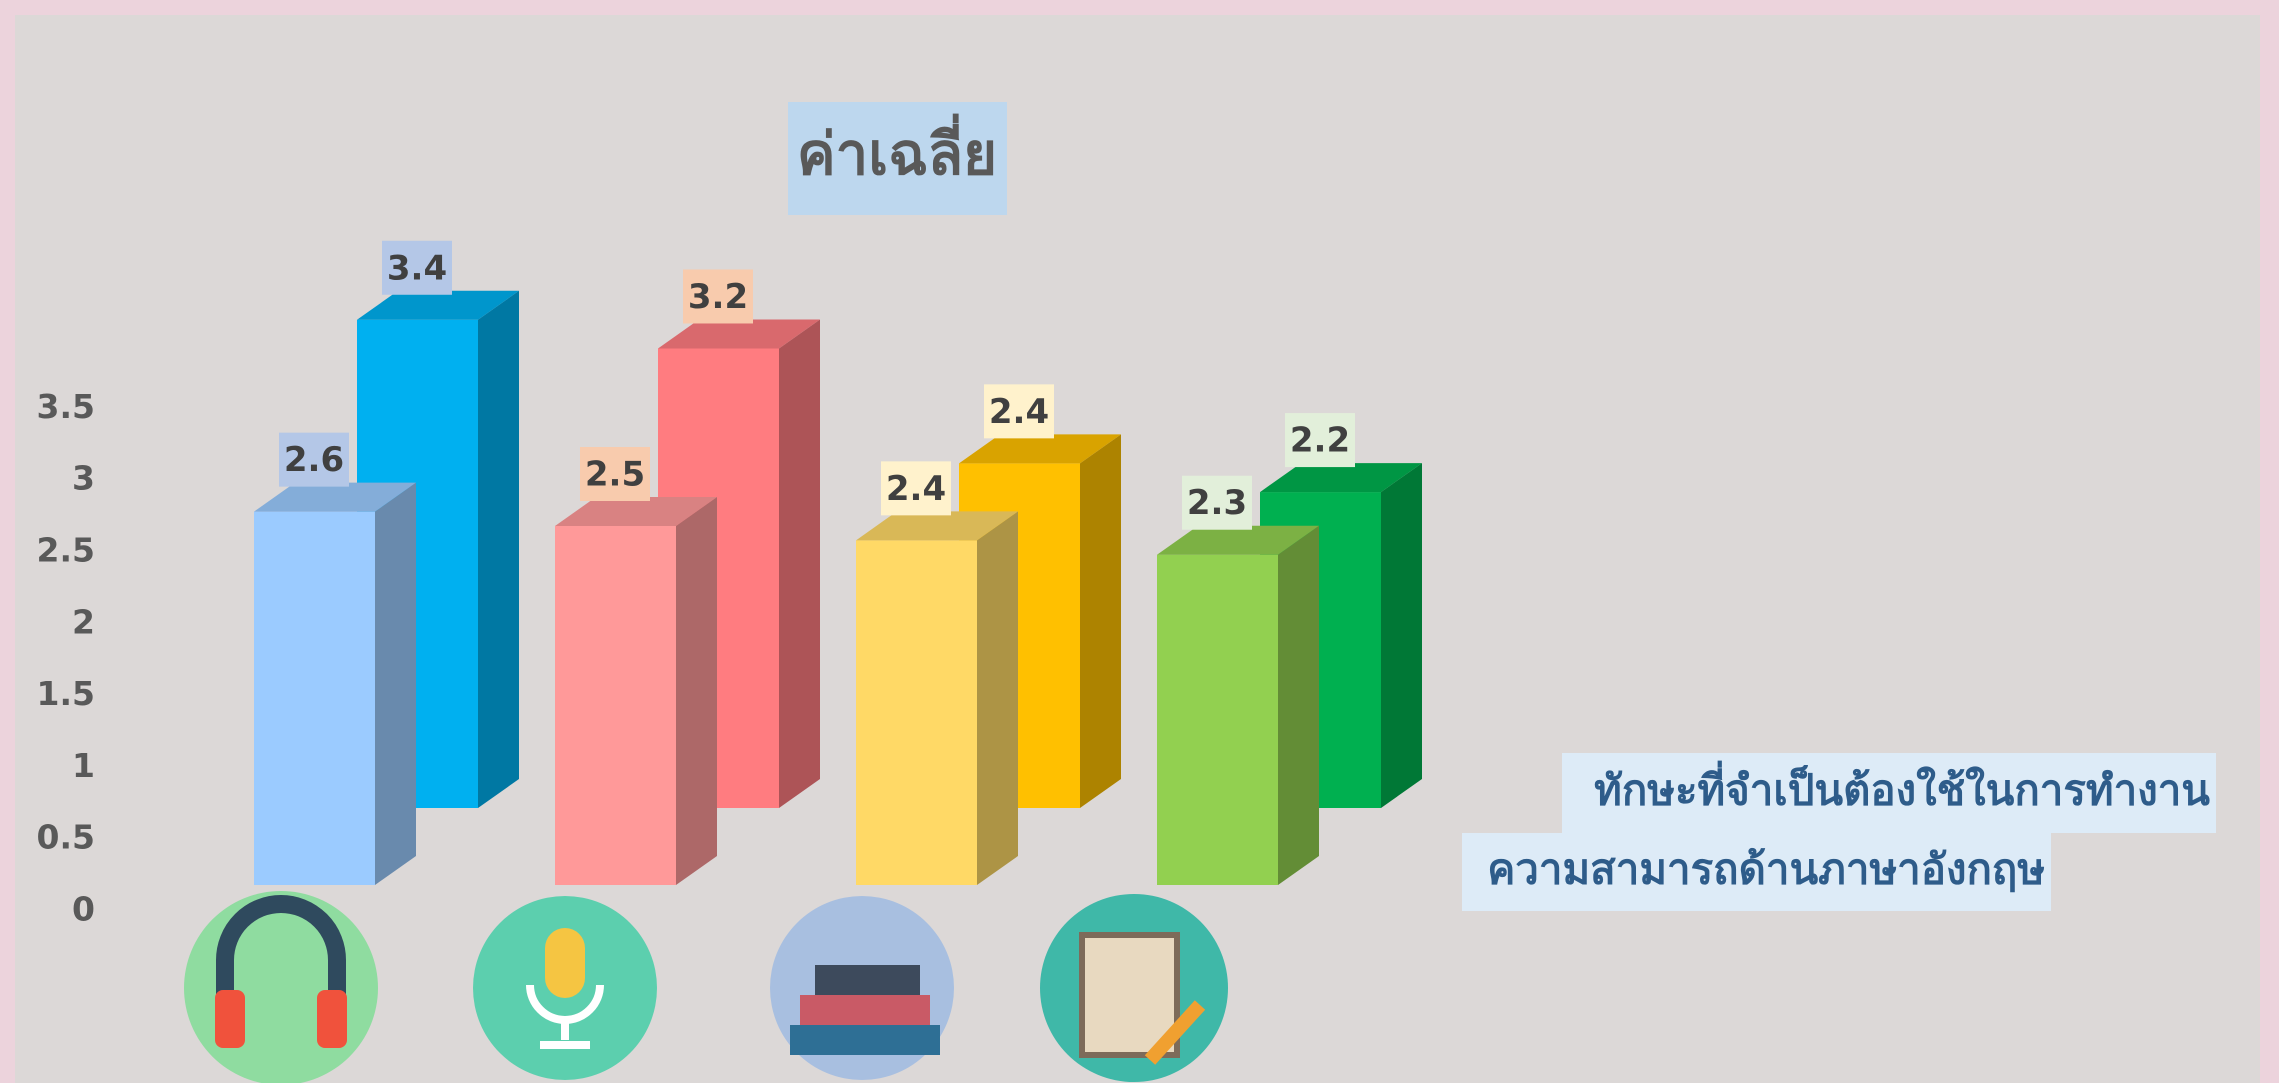  What do you see at coordinates (1902, 788) in the screenshot?
I see `legend-label: ทักษะที่จำเป็นต้องใช้ในการทำงาน` at bounding box center [1902, 788].